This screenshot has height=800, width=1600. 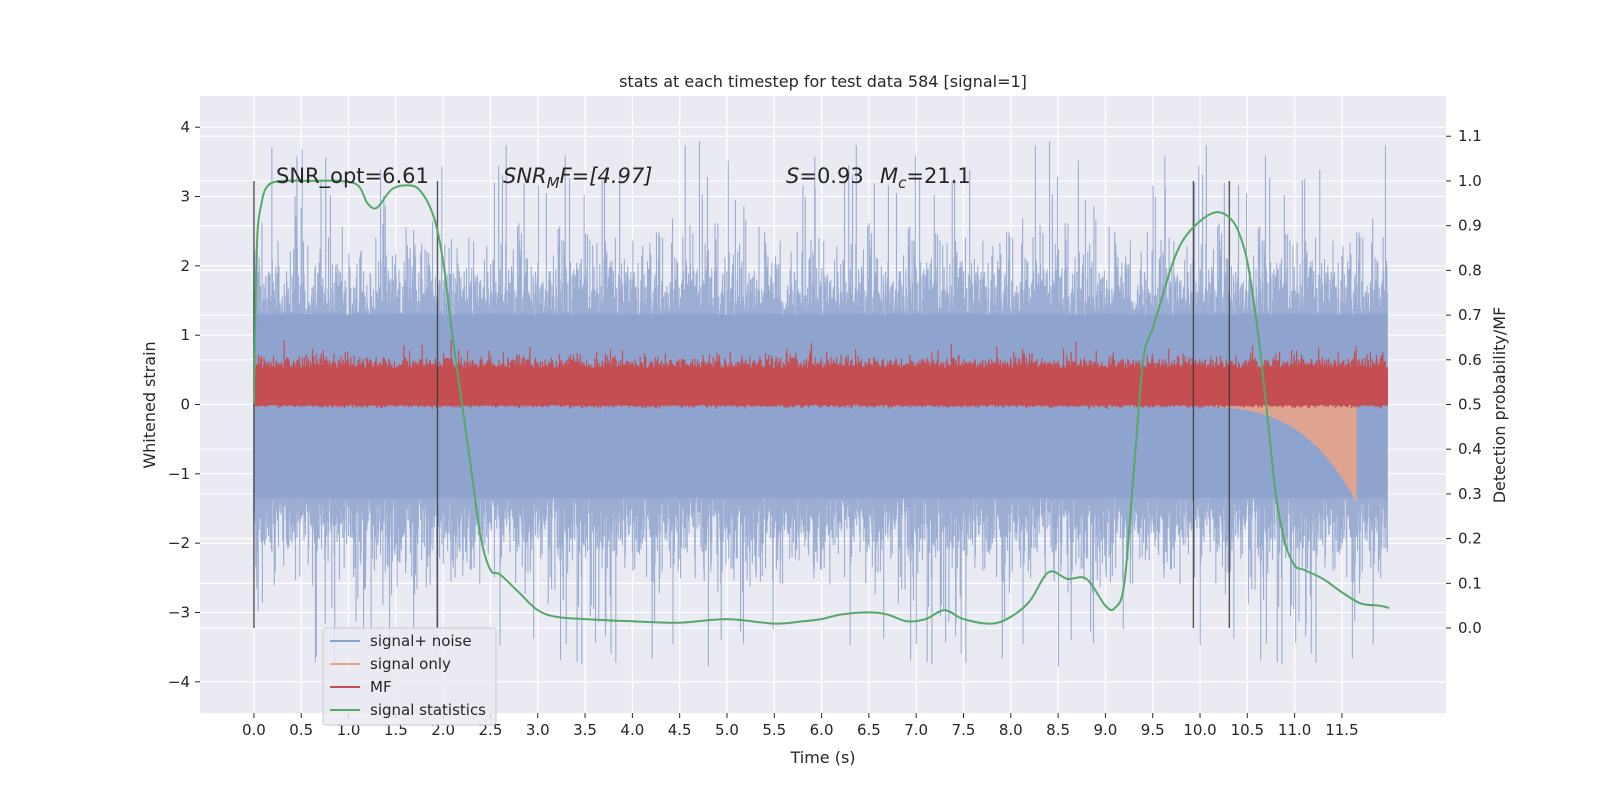 I want to click on x-tick-label-15: 7.5, so click(x=964, y=730).